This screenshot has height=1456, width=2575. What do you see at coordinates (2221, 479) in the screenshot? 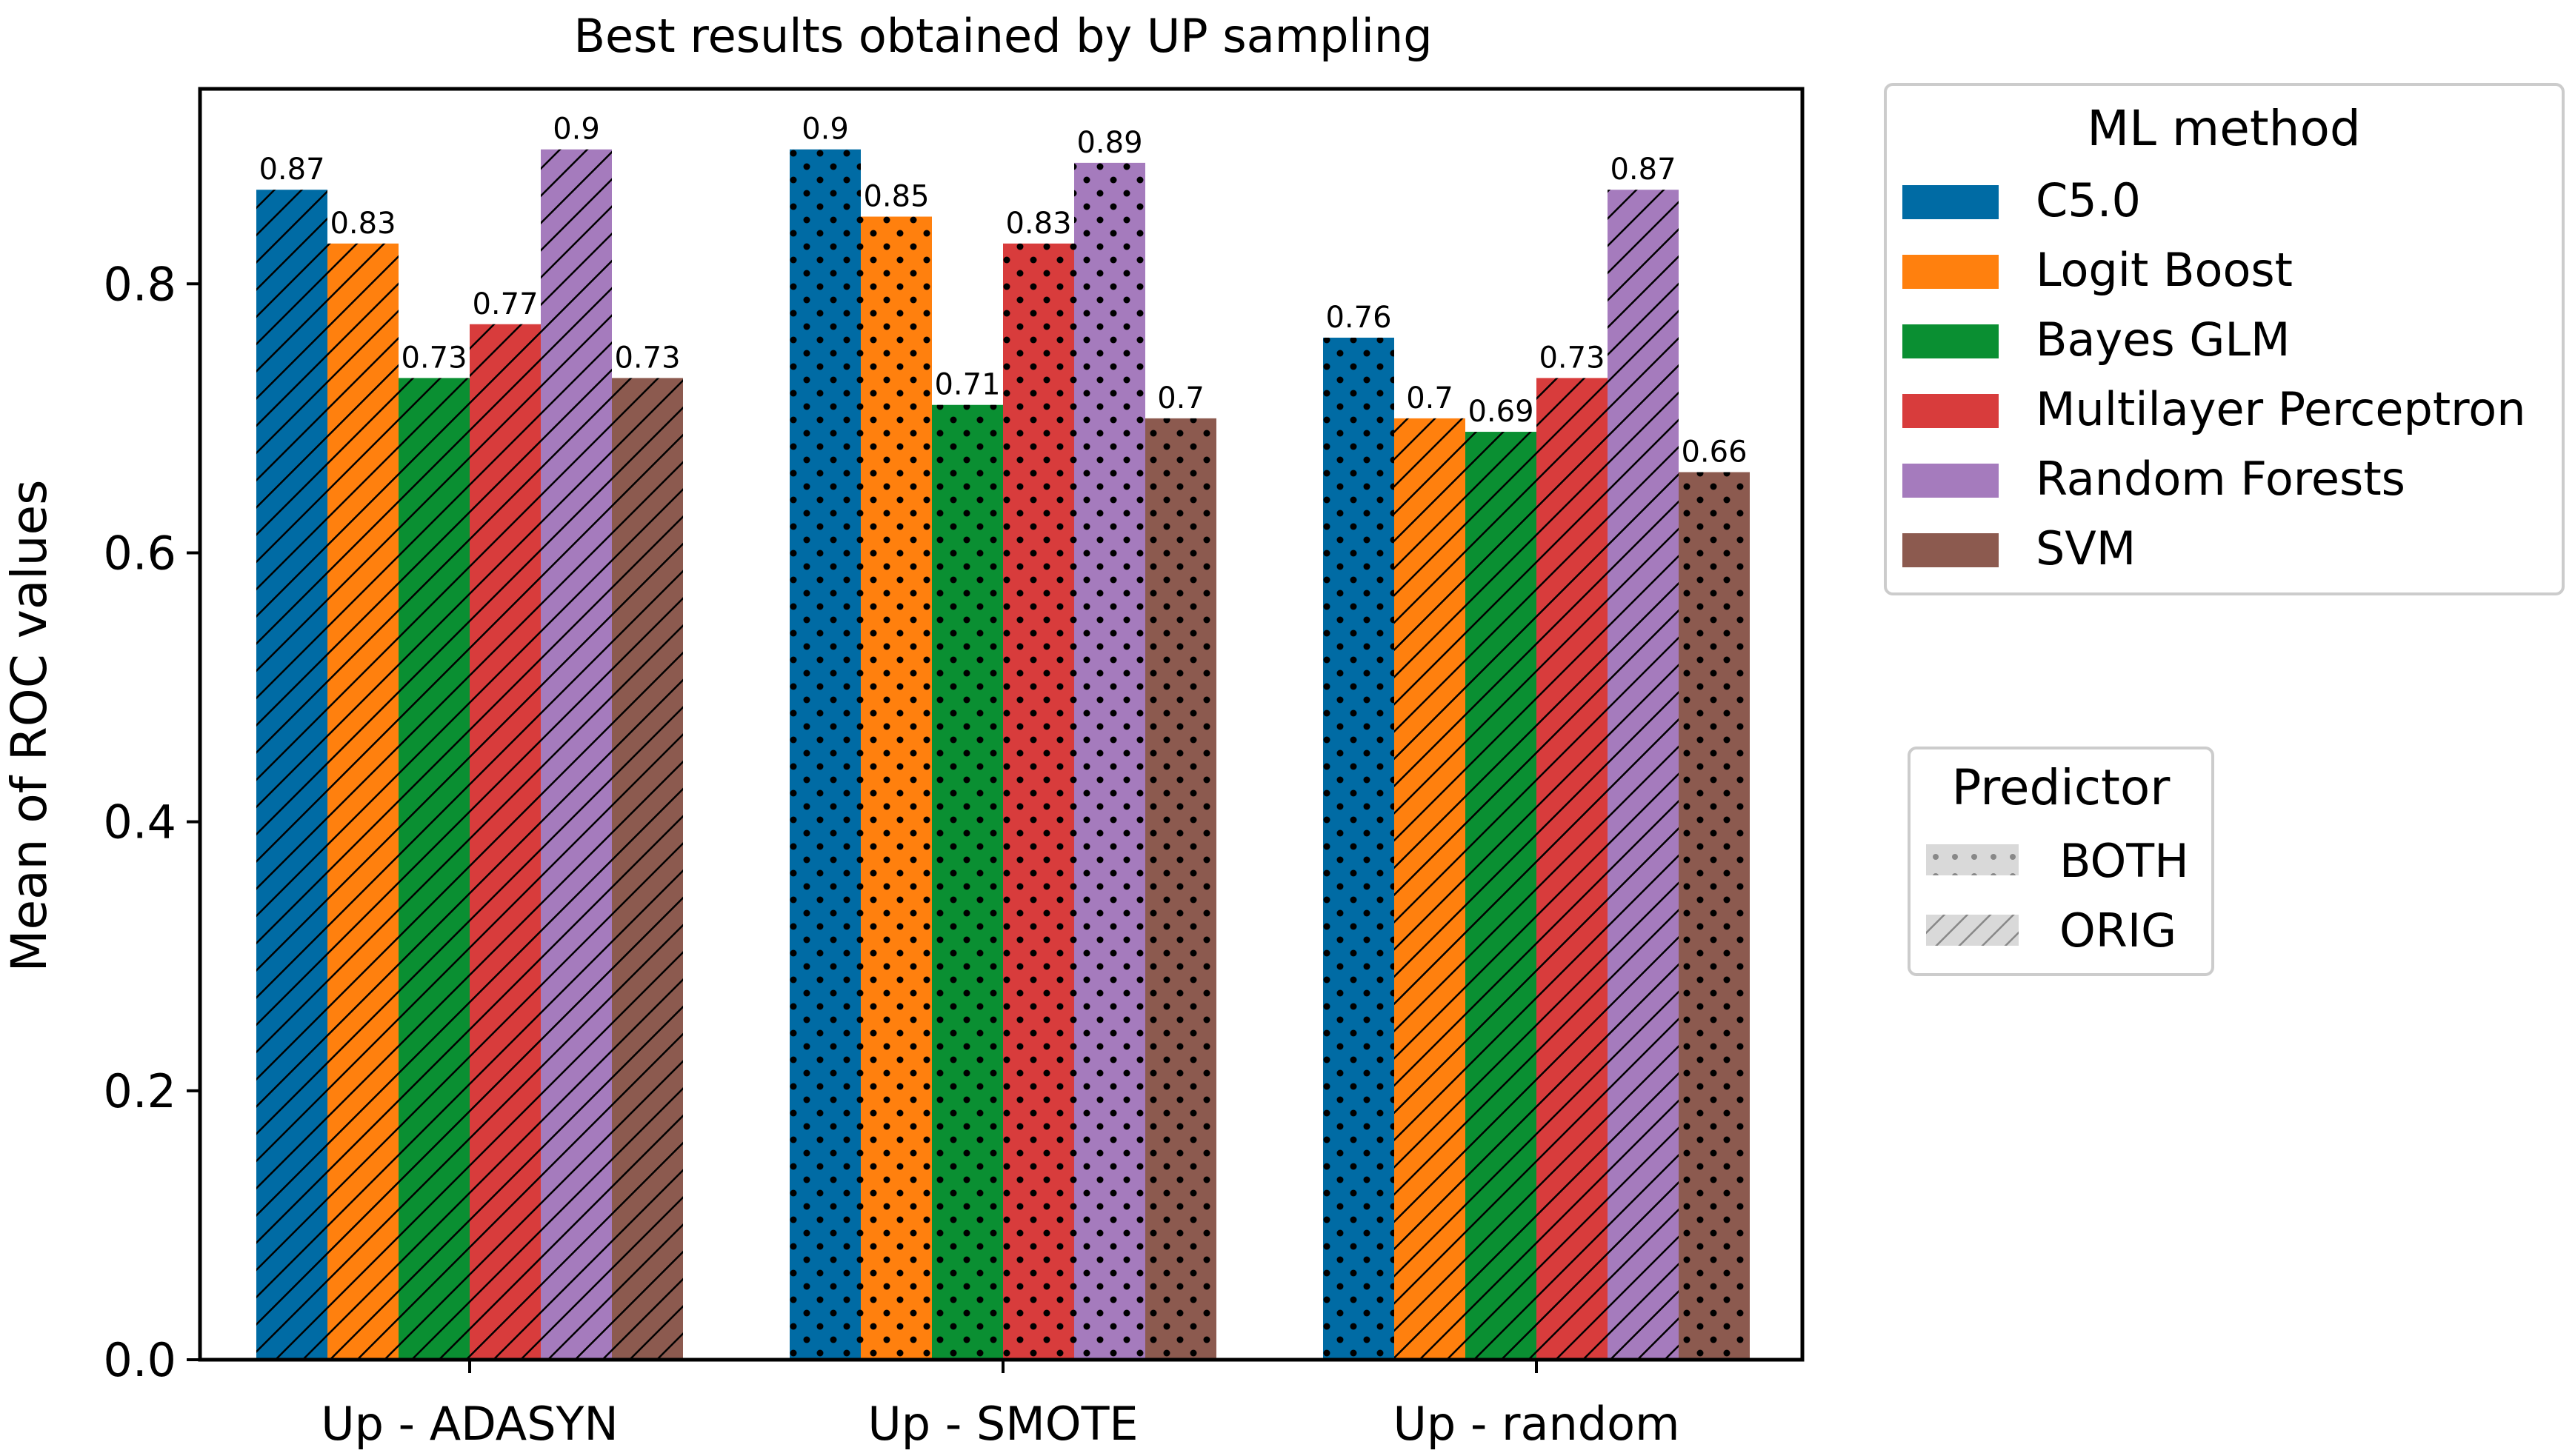
I see `legend-label-random-forests: Random Forests` at bounding box center [2221, 479].